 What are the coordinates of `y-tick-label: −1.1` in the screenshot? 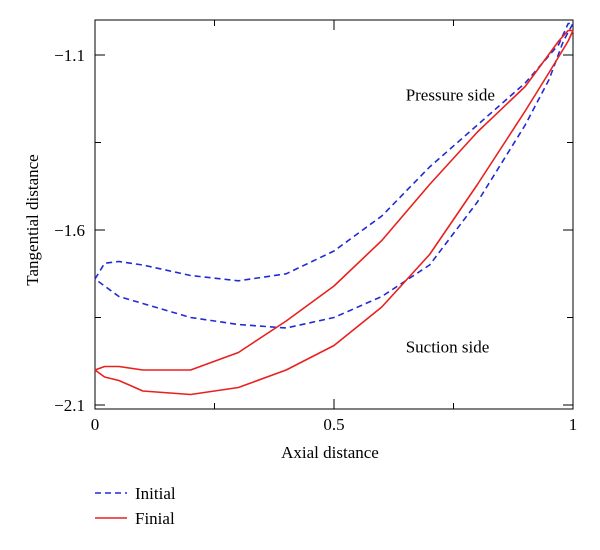 It's located at (69, 55).